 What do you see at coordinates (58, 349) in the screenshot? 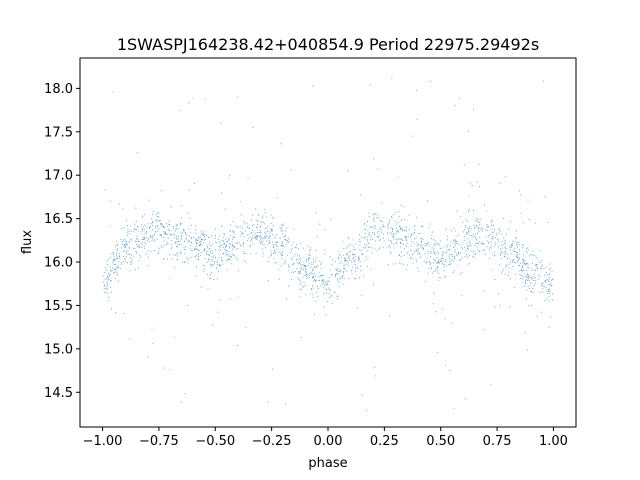
I see `y-tick-label: 15.0` at bounding box center [58, 349].